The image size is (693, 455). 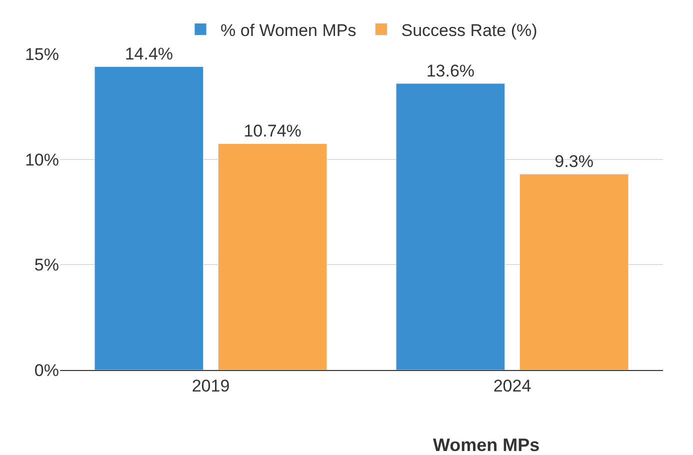 I want to click on y-tick-label: 0%, so click(x=46, y=370).